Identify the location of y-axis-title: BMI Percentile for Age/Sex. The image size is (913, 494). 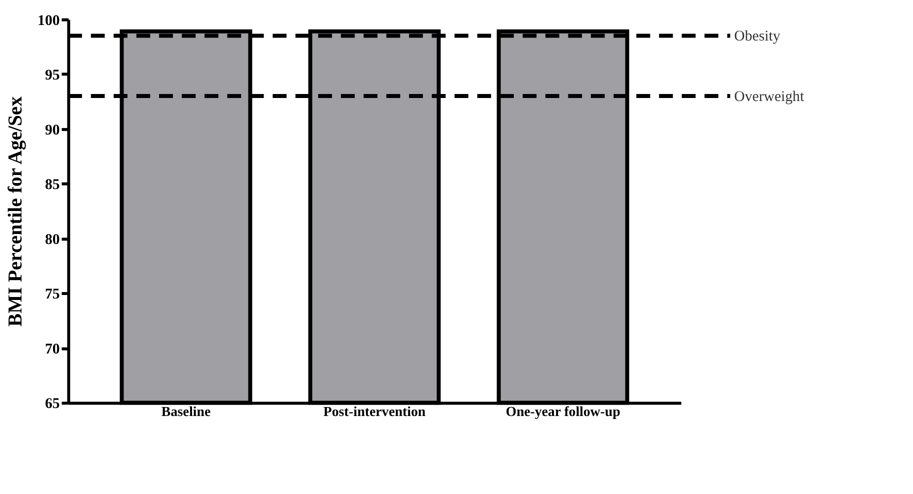
(15, 211).